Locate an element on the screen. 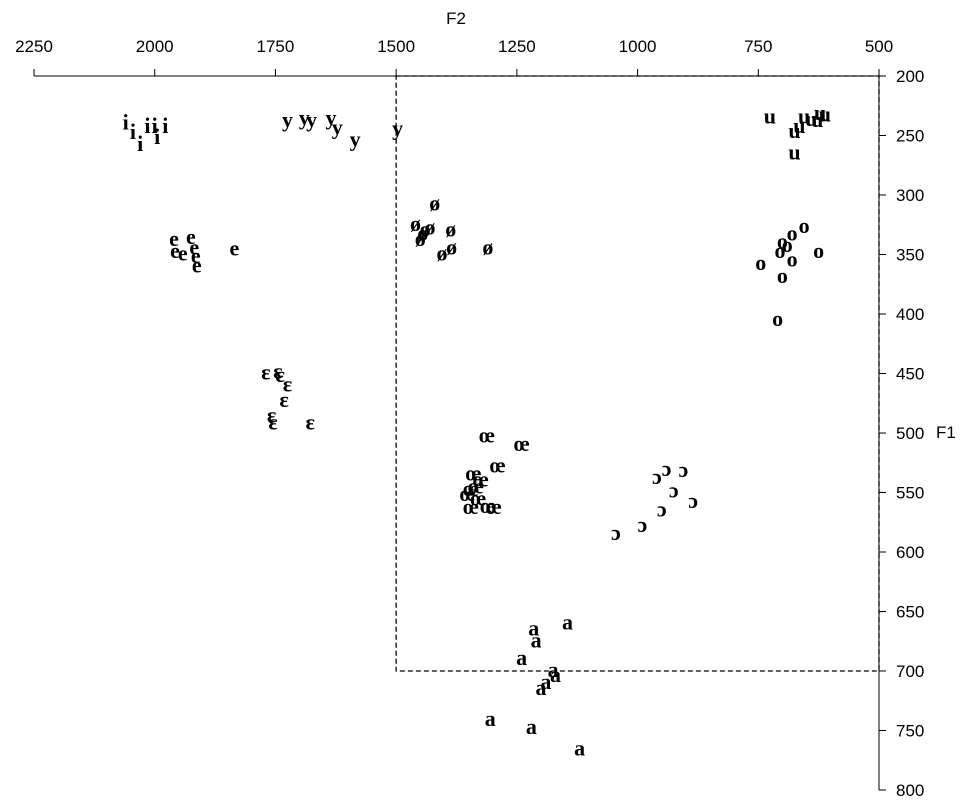 Image resolution: width=964 pixels, height=805 pixels. x-tick-label: 1500 is located at coordinates (396, 46).